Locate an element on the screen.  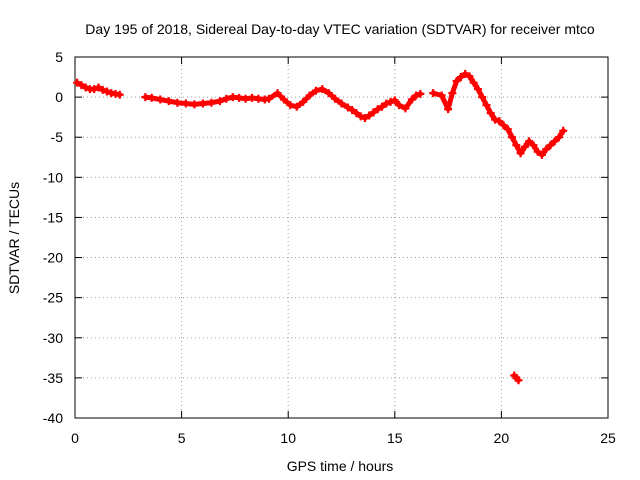
x-axis-label: GPS time / hours is located at coordinates (340, 466).